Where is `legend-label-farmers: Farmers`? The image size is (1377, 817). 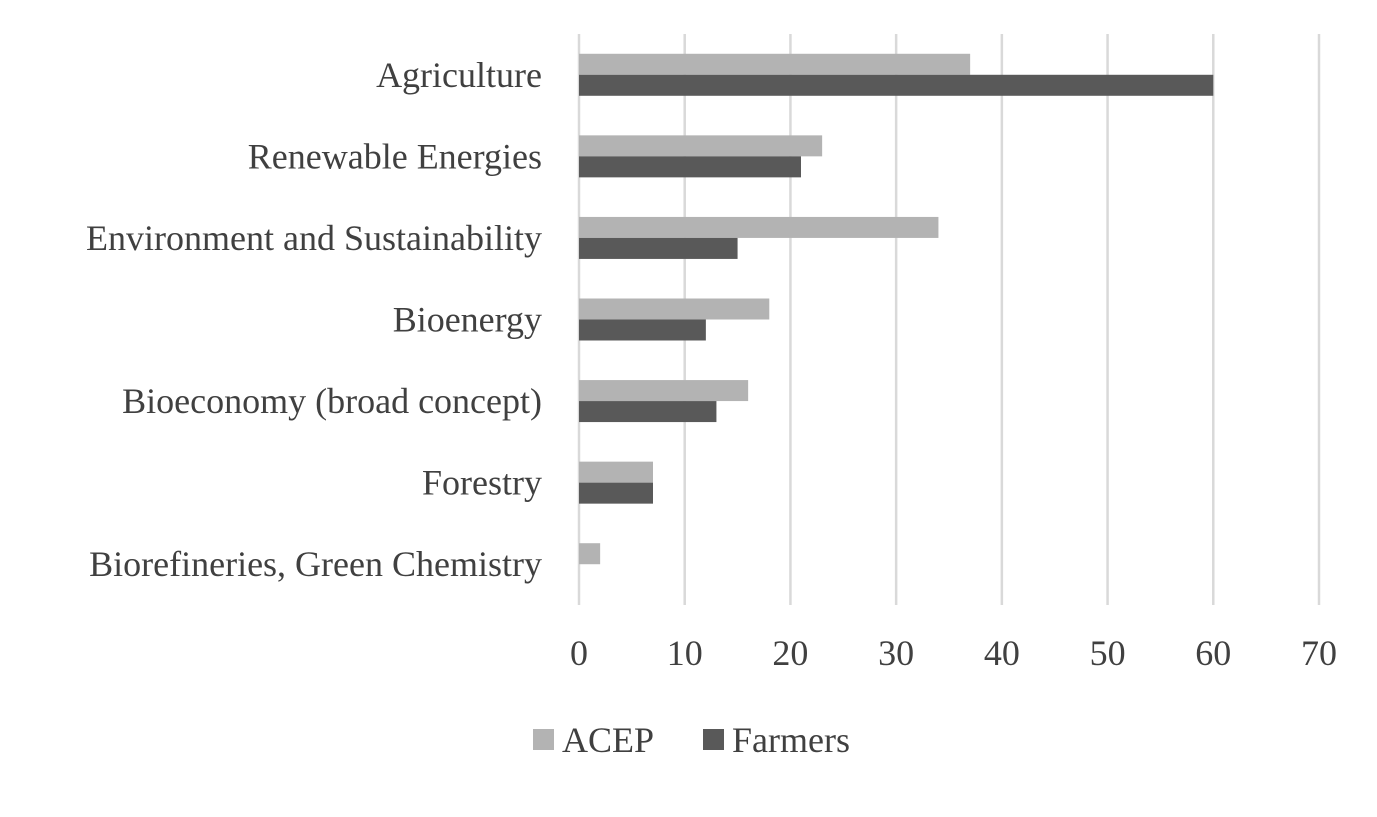 legend-label-farmers: Farmers is located at coordinates (791, 740).